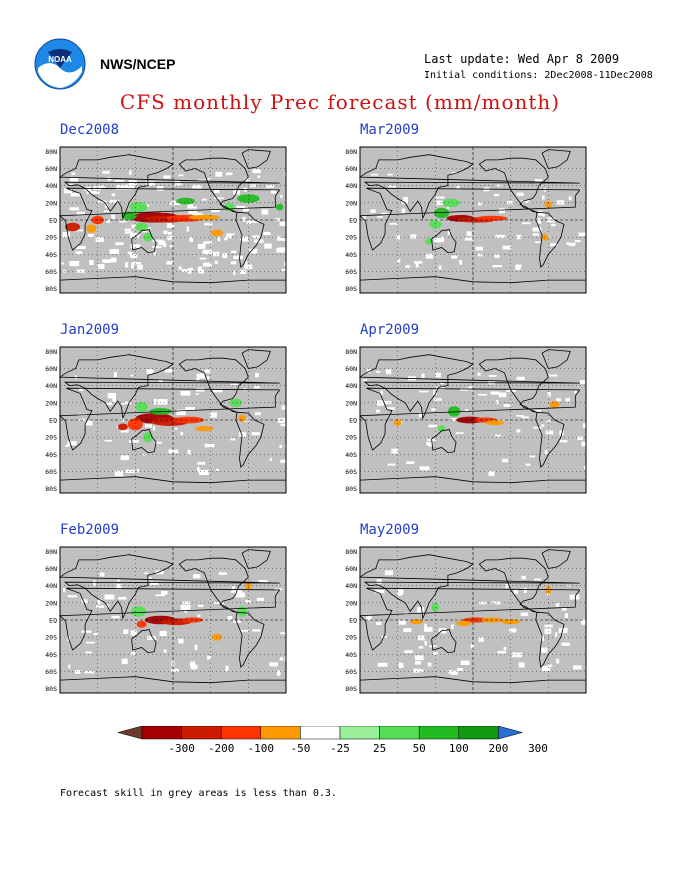  What do you see at coordinates (181, 420) in the screenshot?
I see `precip-anomaly` at bounding box center [181, 420].